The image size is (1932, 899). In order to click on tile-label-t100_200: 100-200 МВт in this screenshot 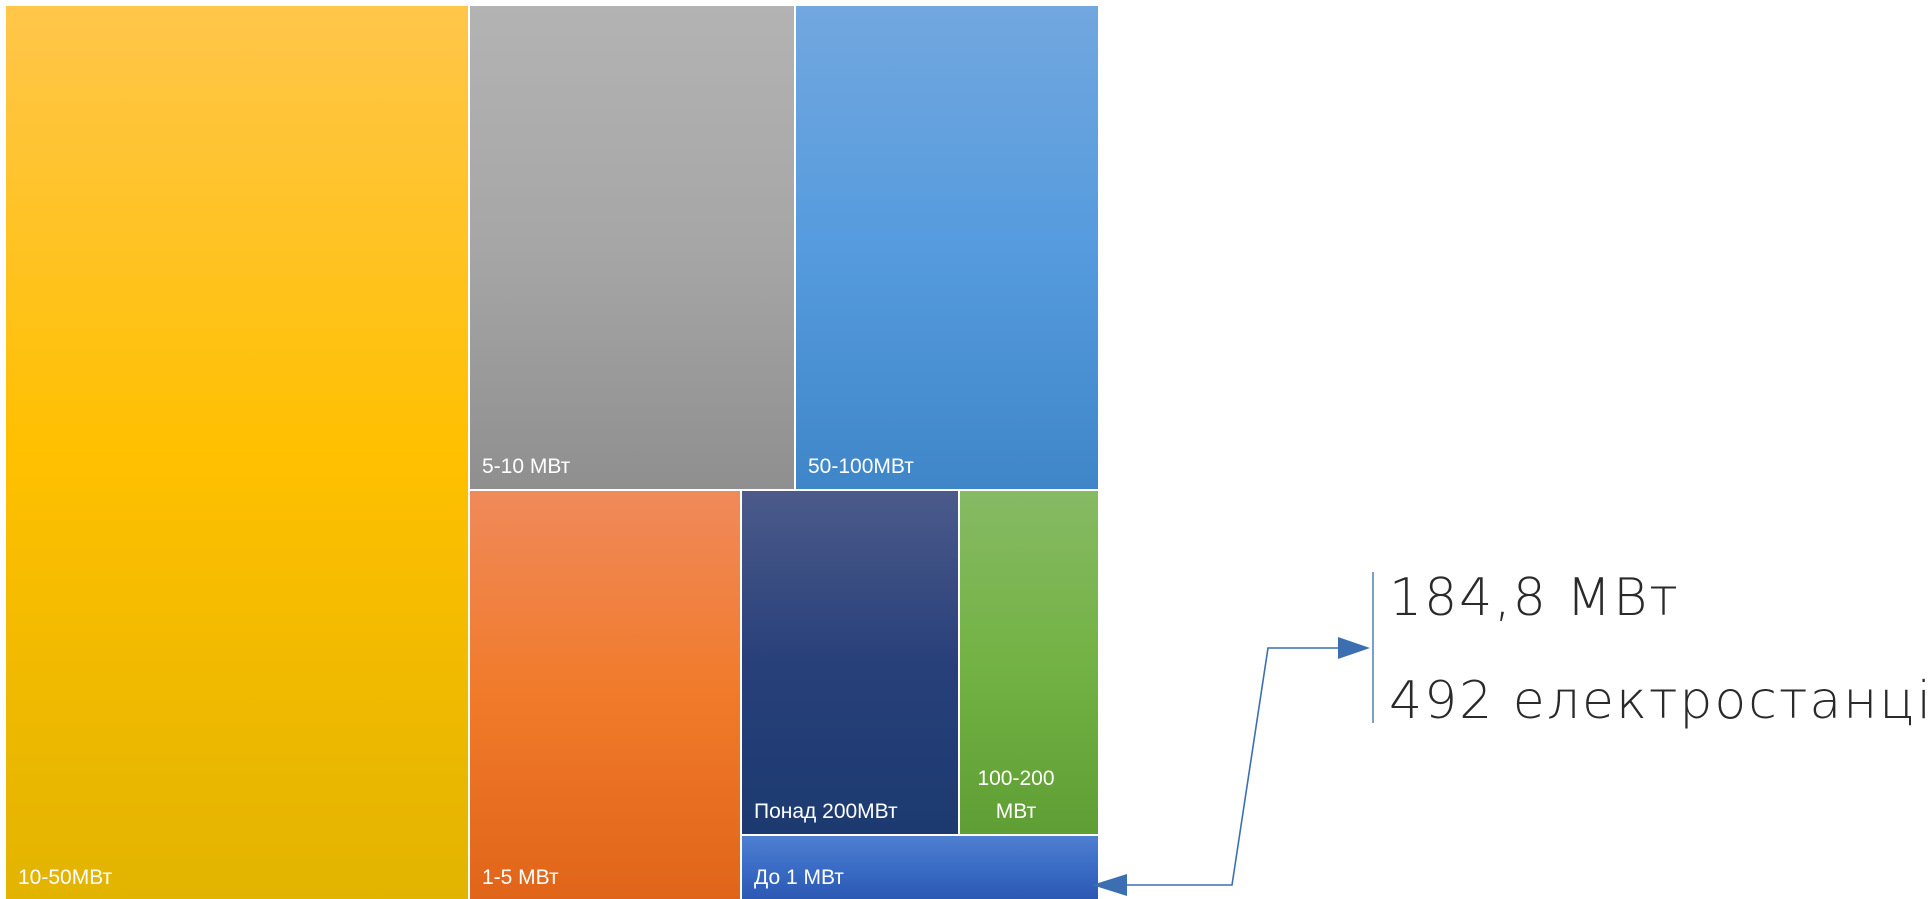, I will do `click(1015, 795)`.